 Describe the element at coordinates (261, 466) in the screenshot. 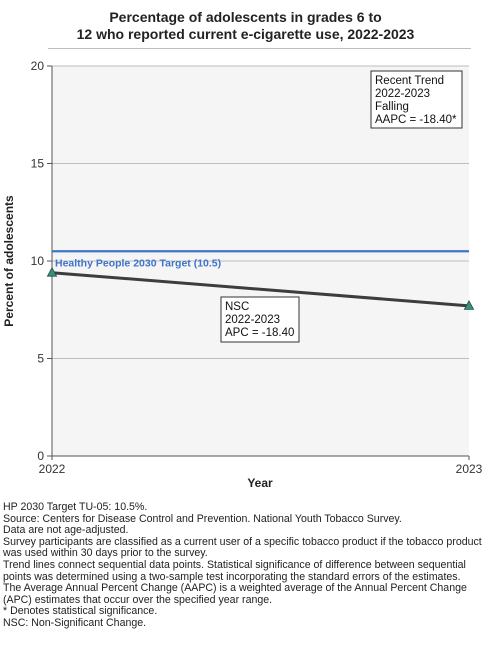

I see `x-tick-labels: 2022 2023` at that location.